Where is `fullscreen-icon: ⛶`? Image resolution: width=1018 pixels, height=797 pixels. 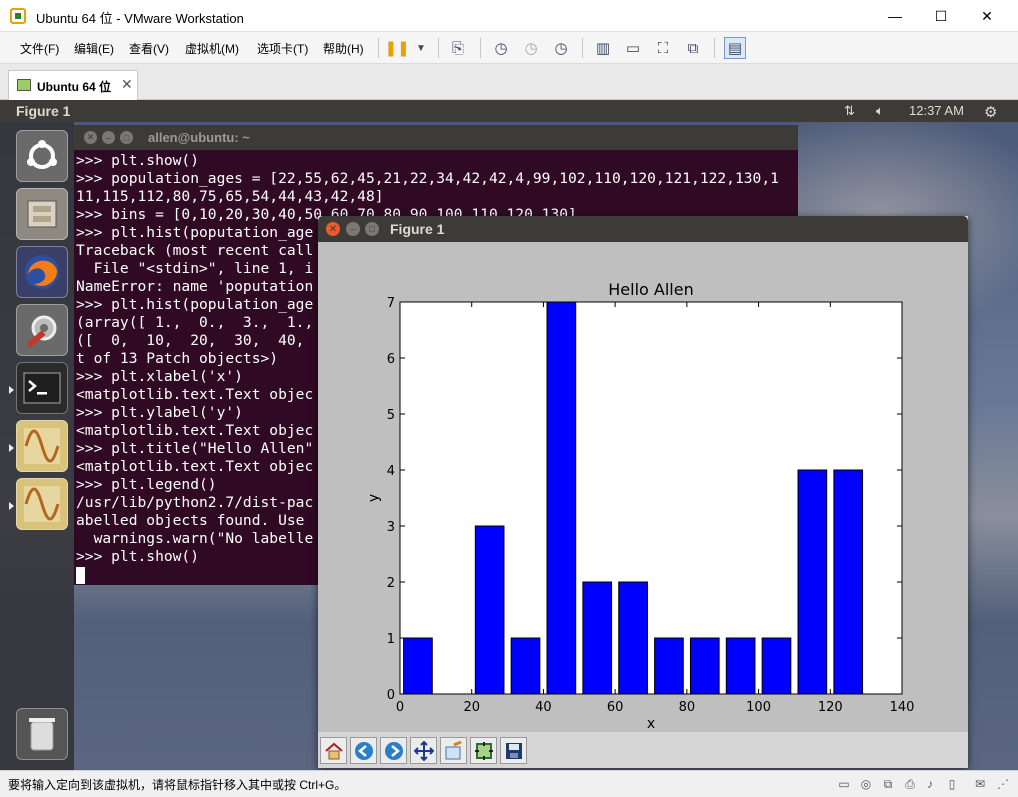 fullscreen-icon: ⛶ is located at coordinates (663, 48).